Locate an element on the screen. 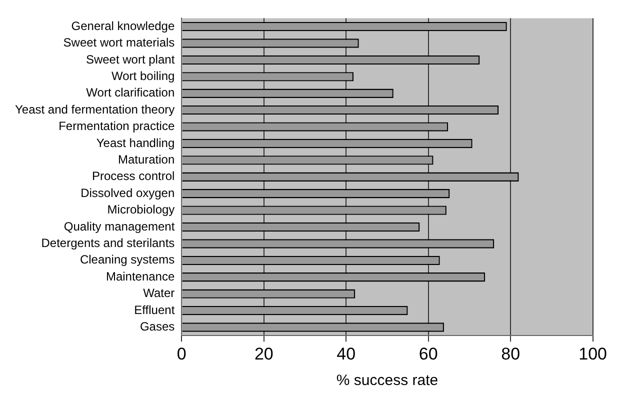  y-tick-label: Water is located at coordinates (159, 293).